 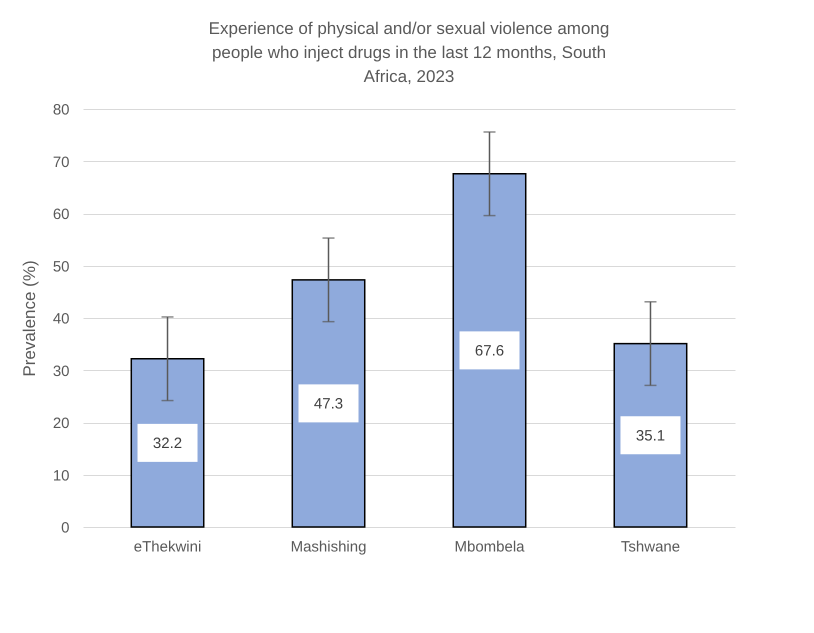 What do you see at coordinates (65, 528) in the screenshot?
I see `y-tick-label: 0` at bounding box center [65, 528].